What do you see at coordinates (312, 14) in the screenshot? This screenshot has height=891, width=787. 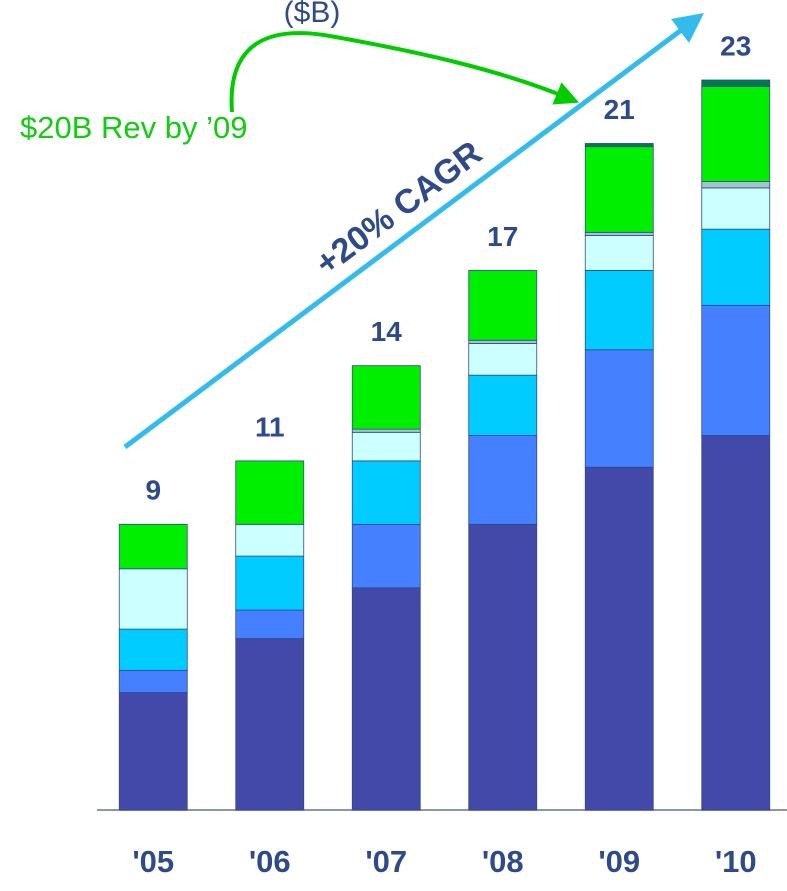 I see `subtitle: ($B)` at bounding box center [312, 14].